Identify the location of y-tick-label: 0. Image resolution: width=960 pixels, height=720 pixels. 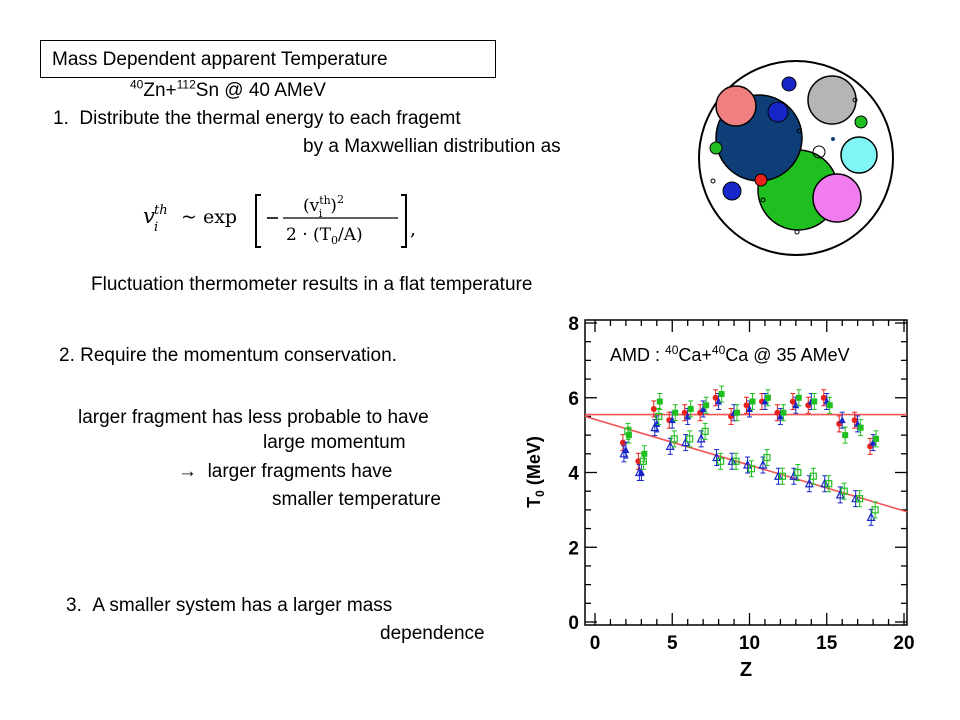
(573, 623).